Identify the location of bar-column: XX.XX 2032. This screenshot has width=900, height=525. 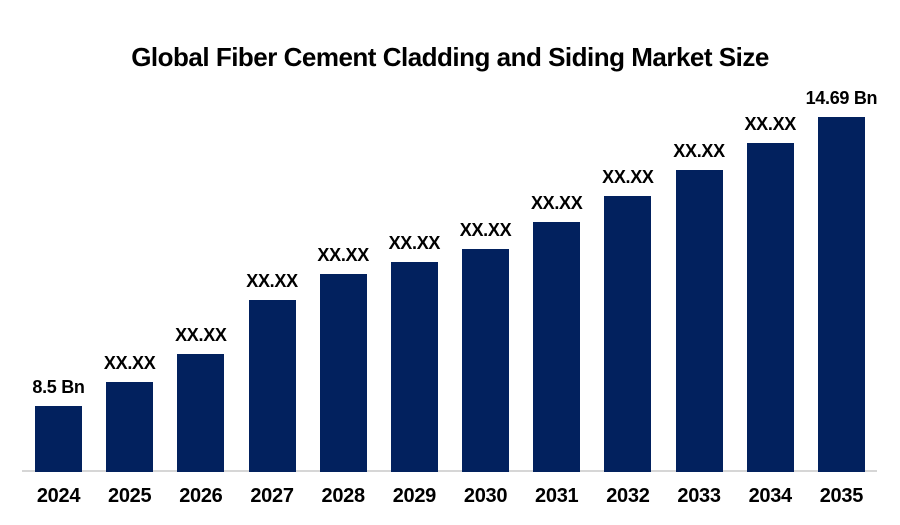
(628, 337).